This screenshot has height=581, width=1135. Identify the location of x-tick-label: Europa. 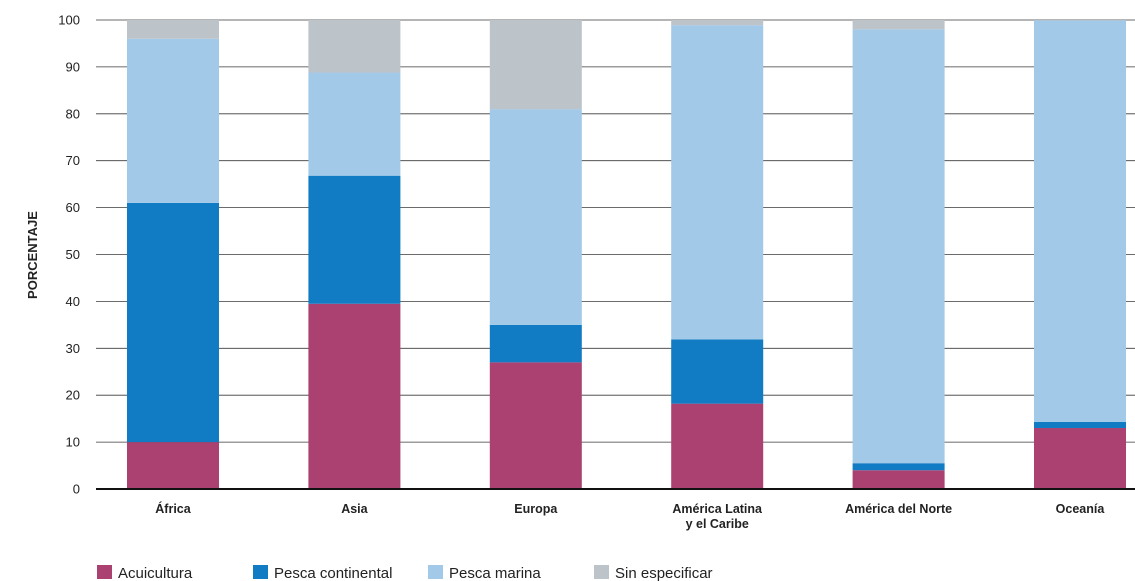
(536, 509).